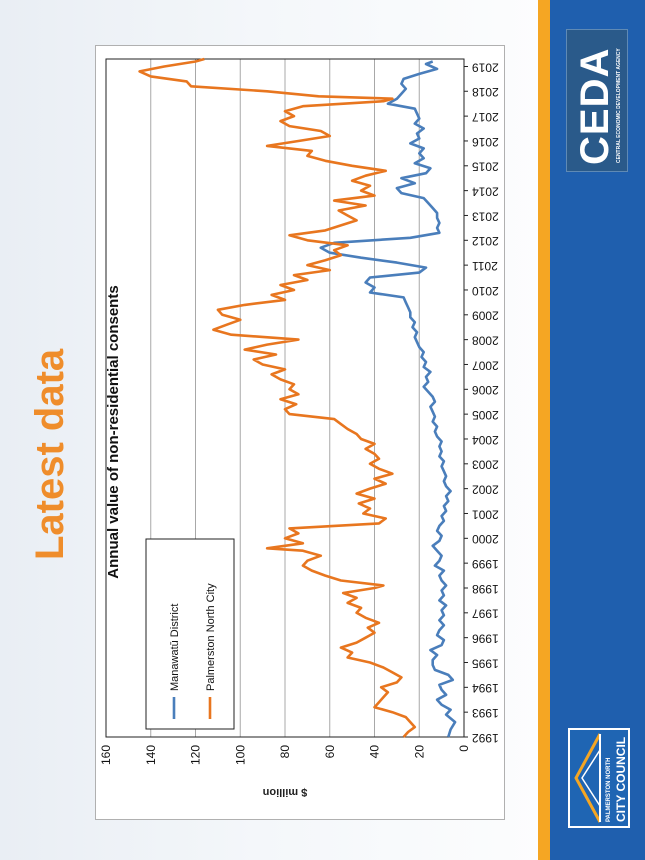  What do you see at coordinates (464, 748) in the screenshot?
I see `y-tick-label: 0` at bounding box center [464, 748].